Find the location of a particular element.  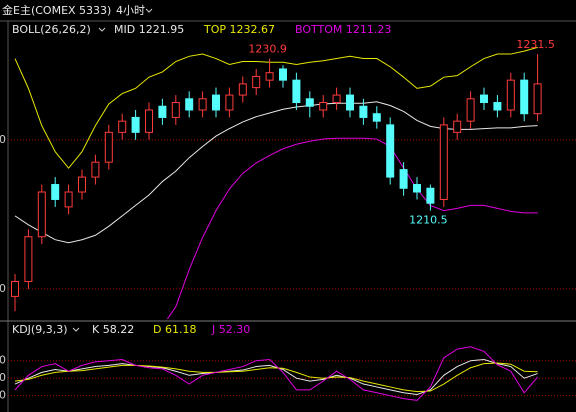

period: 4小时 is located at coordinates (130, 10).